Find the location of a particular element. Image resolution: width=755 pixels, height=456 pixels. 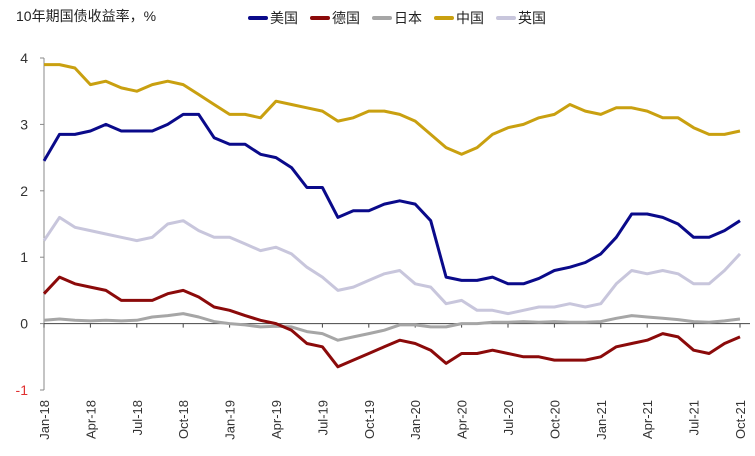

x-tick-label: Apr-18 is located at coordinates (90, 419).